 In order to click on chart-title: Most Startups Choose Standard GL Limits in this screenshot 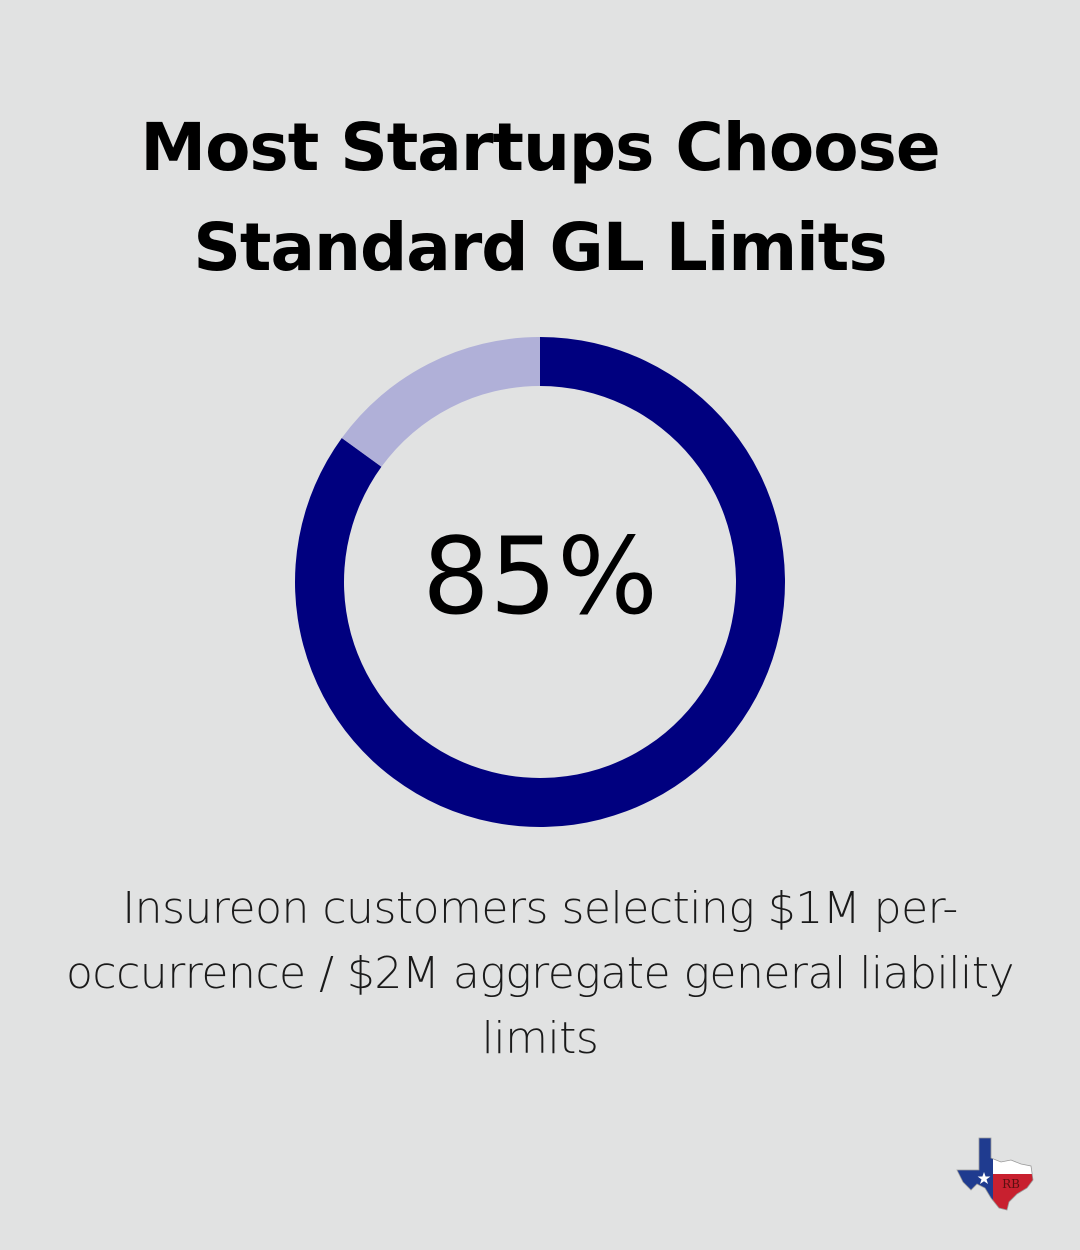, I will do `click(540, 197)`.